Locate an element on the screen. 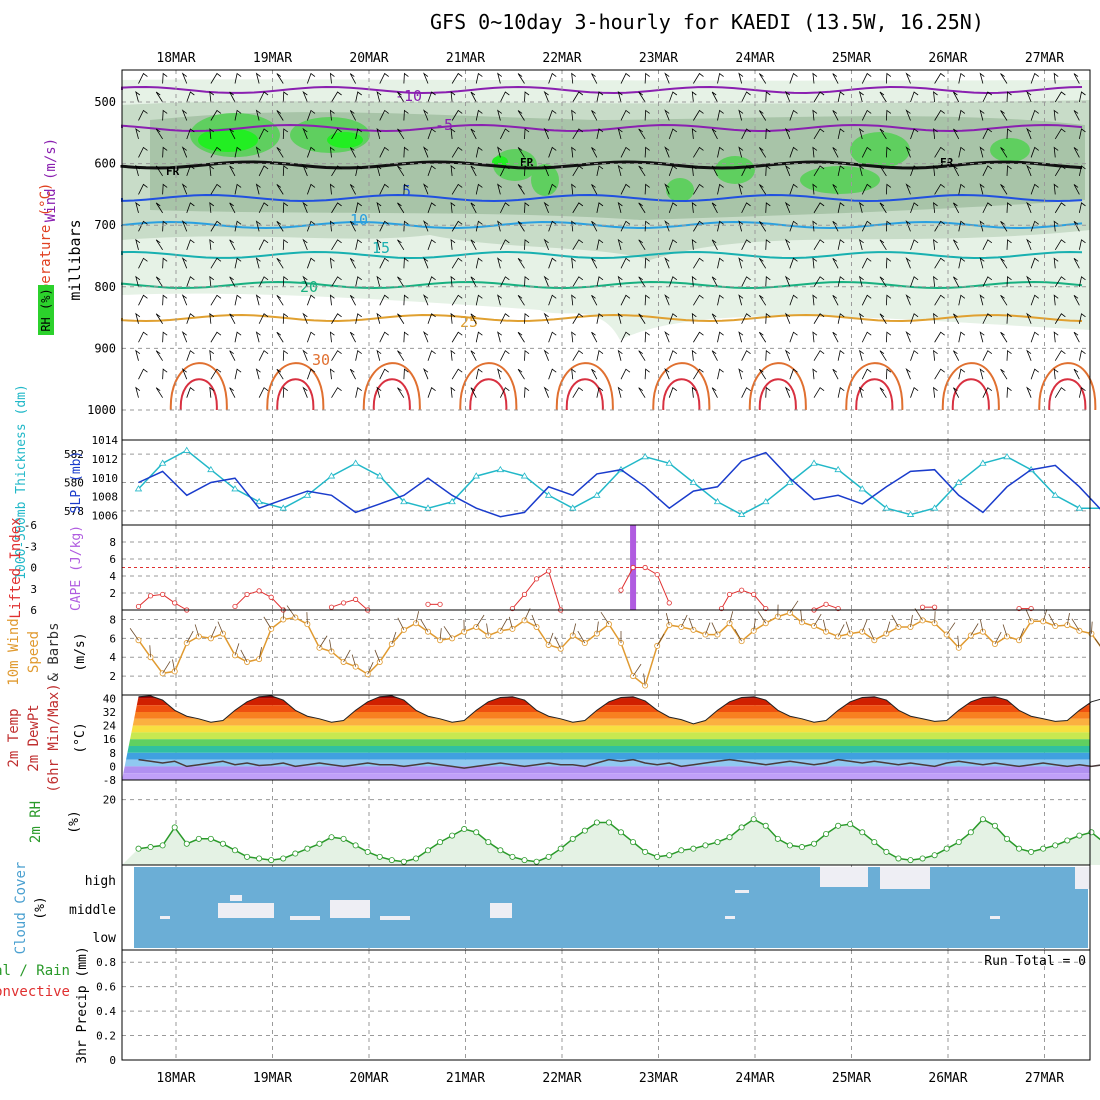 The height and width of the screenshot is (1100, 1100). wind-ylabel-a: 10m Wind is located at coordinates (14, 651).